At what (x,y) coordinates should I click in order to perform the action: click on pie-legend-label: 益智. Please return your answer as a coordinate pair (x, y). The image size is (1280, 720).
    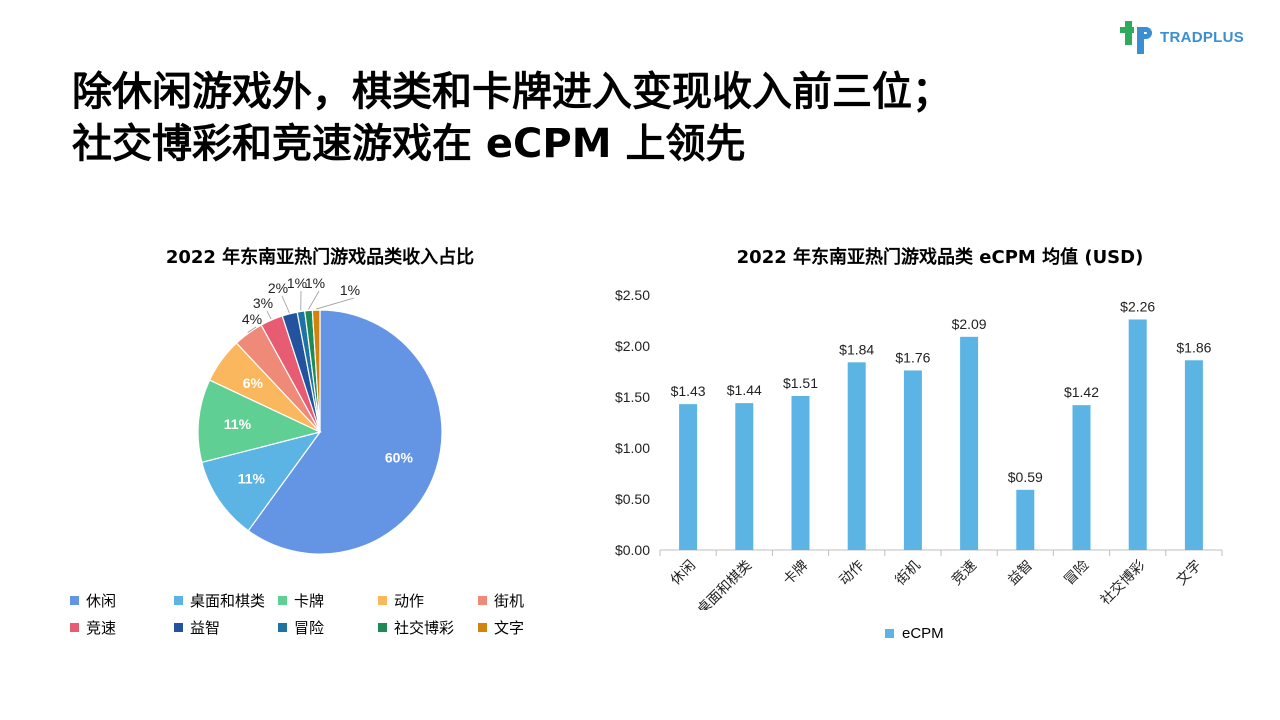
    Looking at the image, I should click on (205, 628).